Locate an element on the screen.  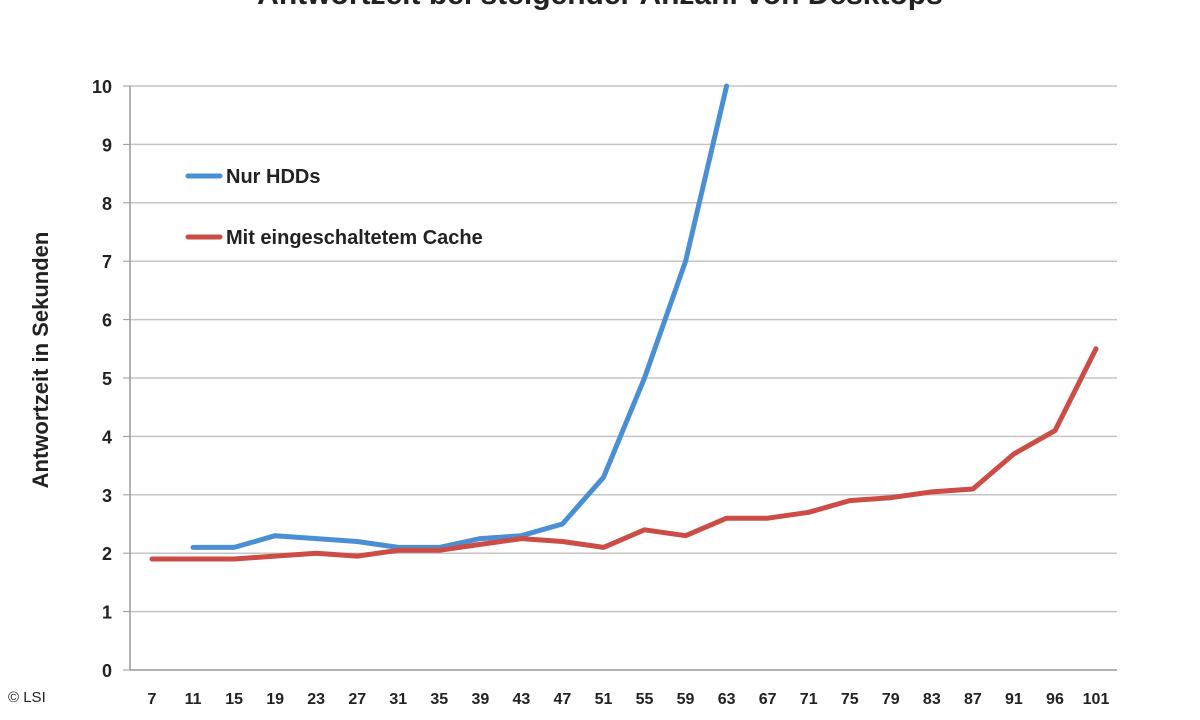
y-tick-label: 3 is located at coordinates (107, 496).